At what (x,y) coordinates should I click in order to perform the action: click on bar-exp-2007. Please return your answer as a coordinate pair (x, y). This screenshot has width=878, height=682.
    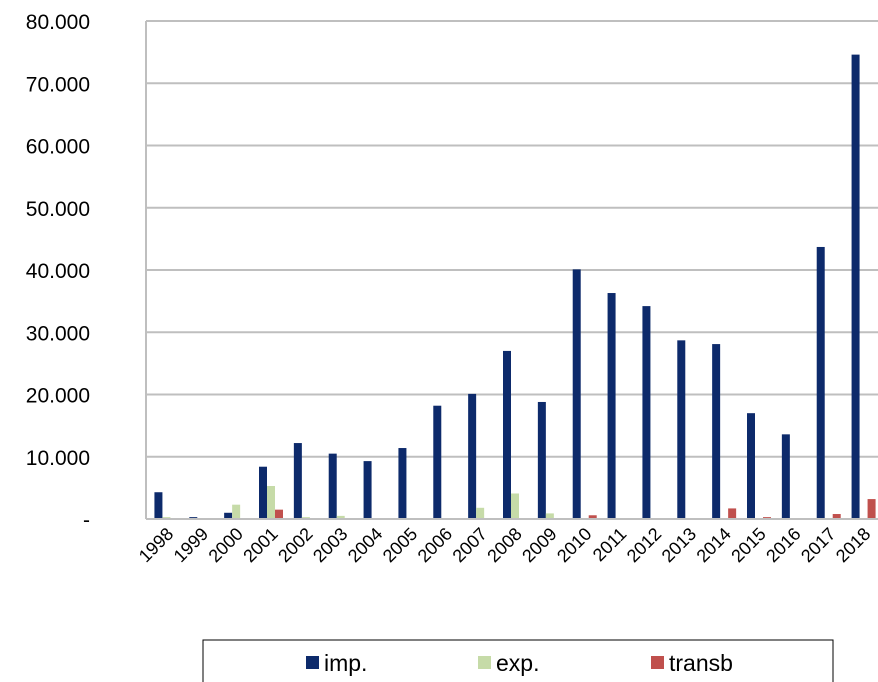
    Looking at the image, I should click on (480, 513).